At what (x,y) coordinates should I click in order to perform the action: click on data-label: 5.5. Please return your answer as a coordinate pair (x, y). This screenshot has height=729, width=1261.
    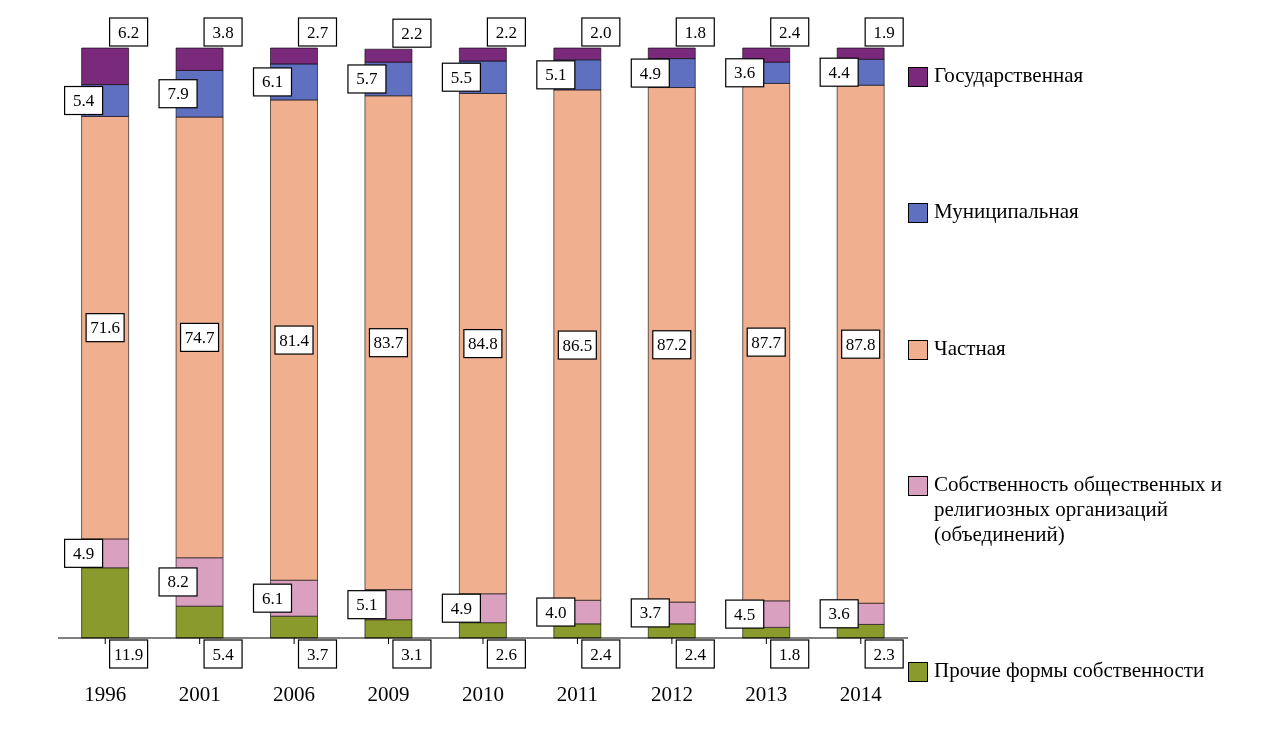
    Looking at the image, I should click on (461, 77).